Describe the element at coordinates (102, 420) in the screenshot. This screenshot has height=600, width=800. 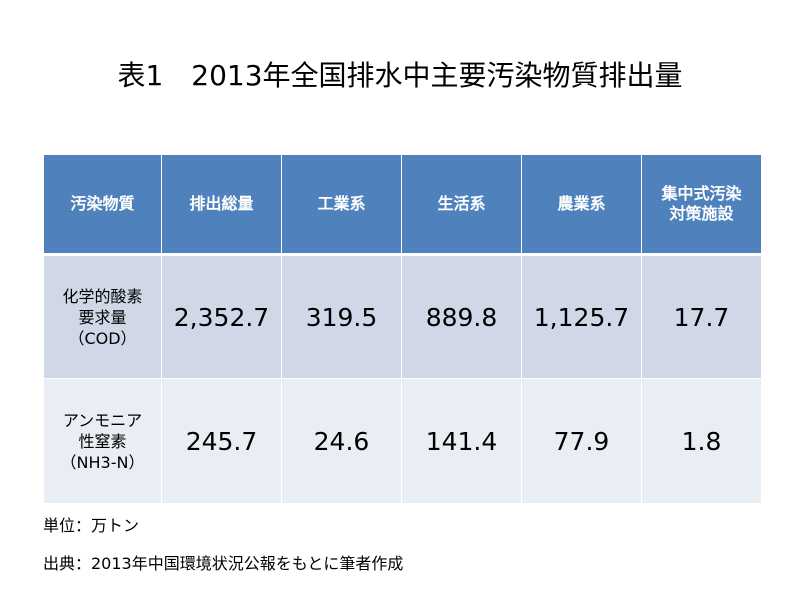
I see `row-label-line: アンモニア` at that location.